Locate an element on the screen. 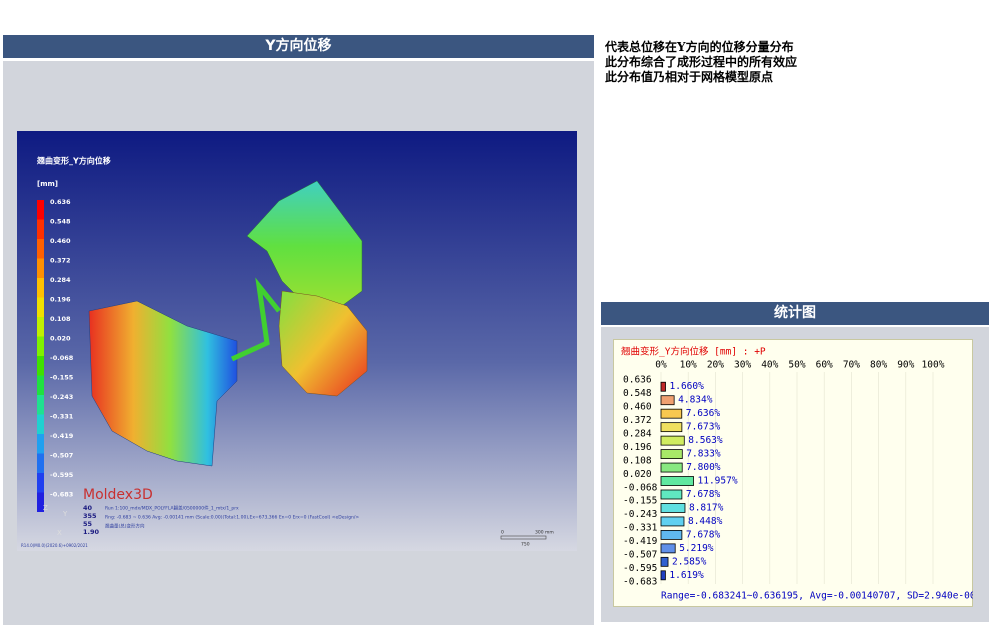 The width and height of the screenshot is (994, 625). color-scale-label: -0.331 is located at coordinates (62, 417).